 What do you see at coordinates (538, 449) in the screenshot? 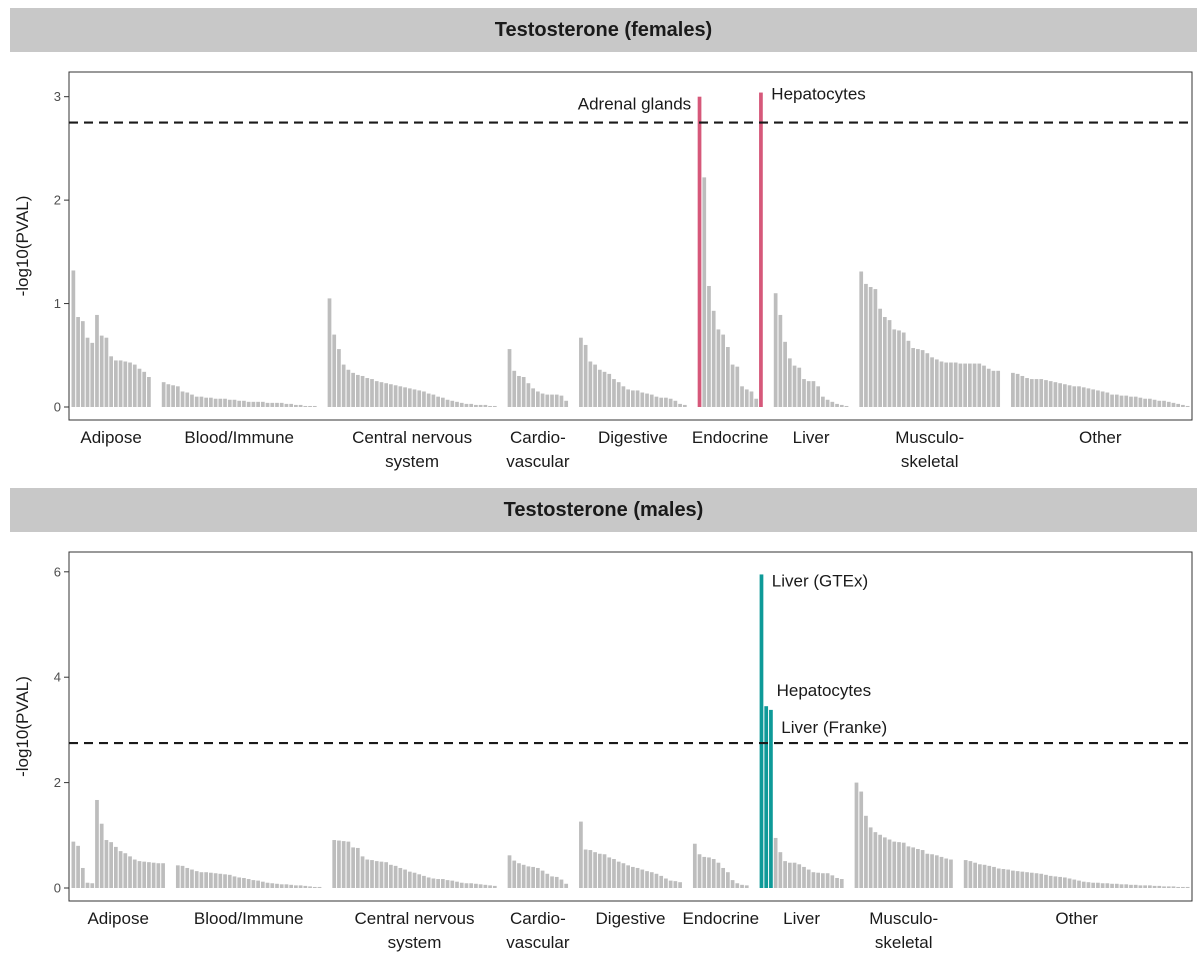
I see `category-label: Cardio-vascular` at bounding box center [538, 449].